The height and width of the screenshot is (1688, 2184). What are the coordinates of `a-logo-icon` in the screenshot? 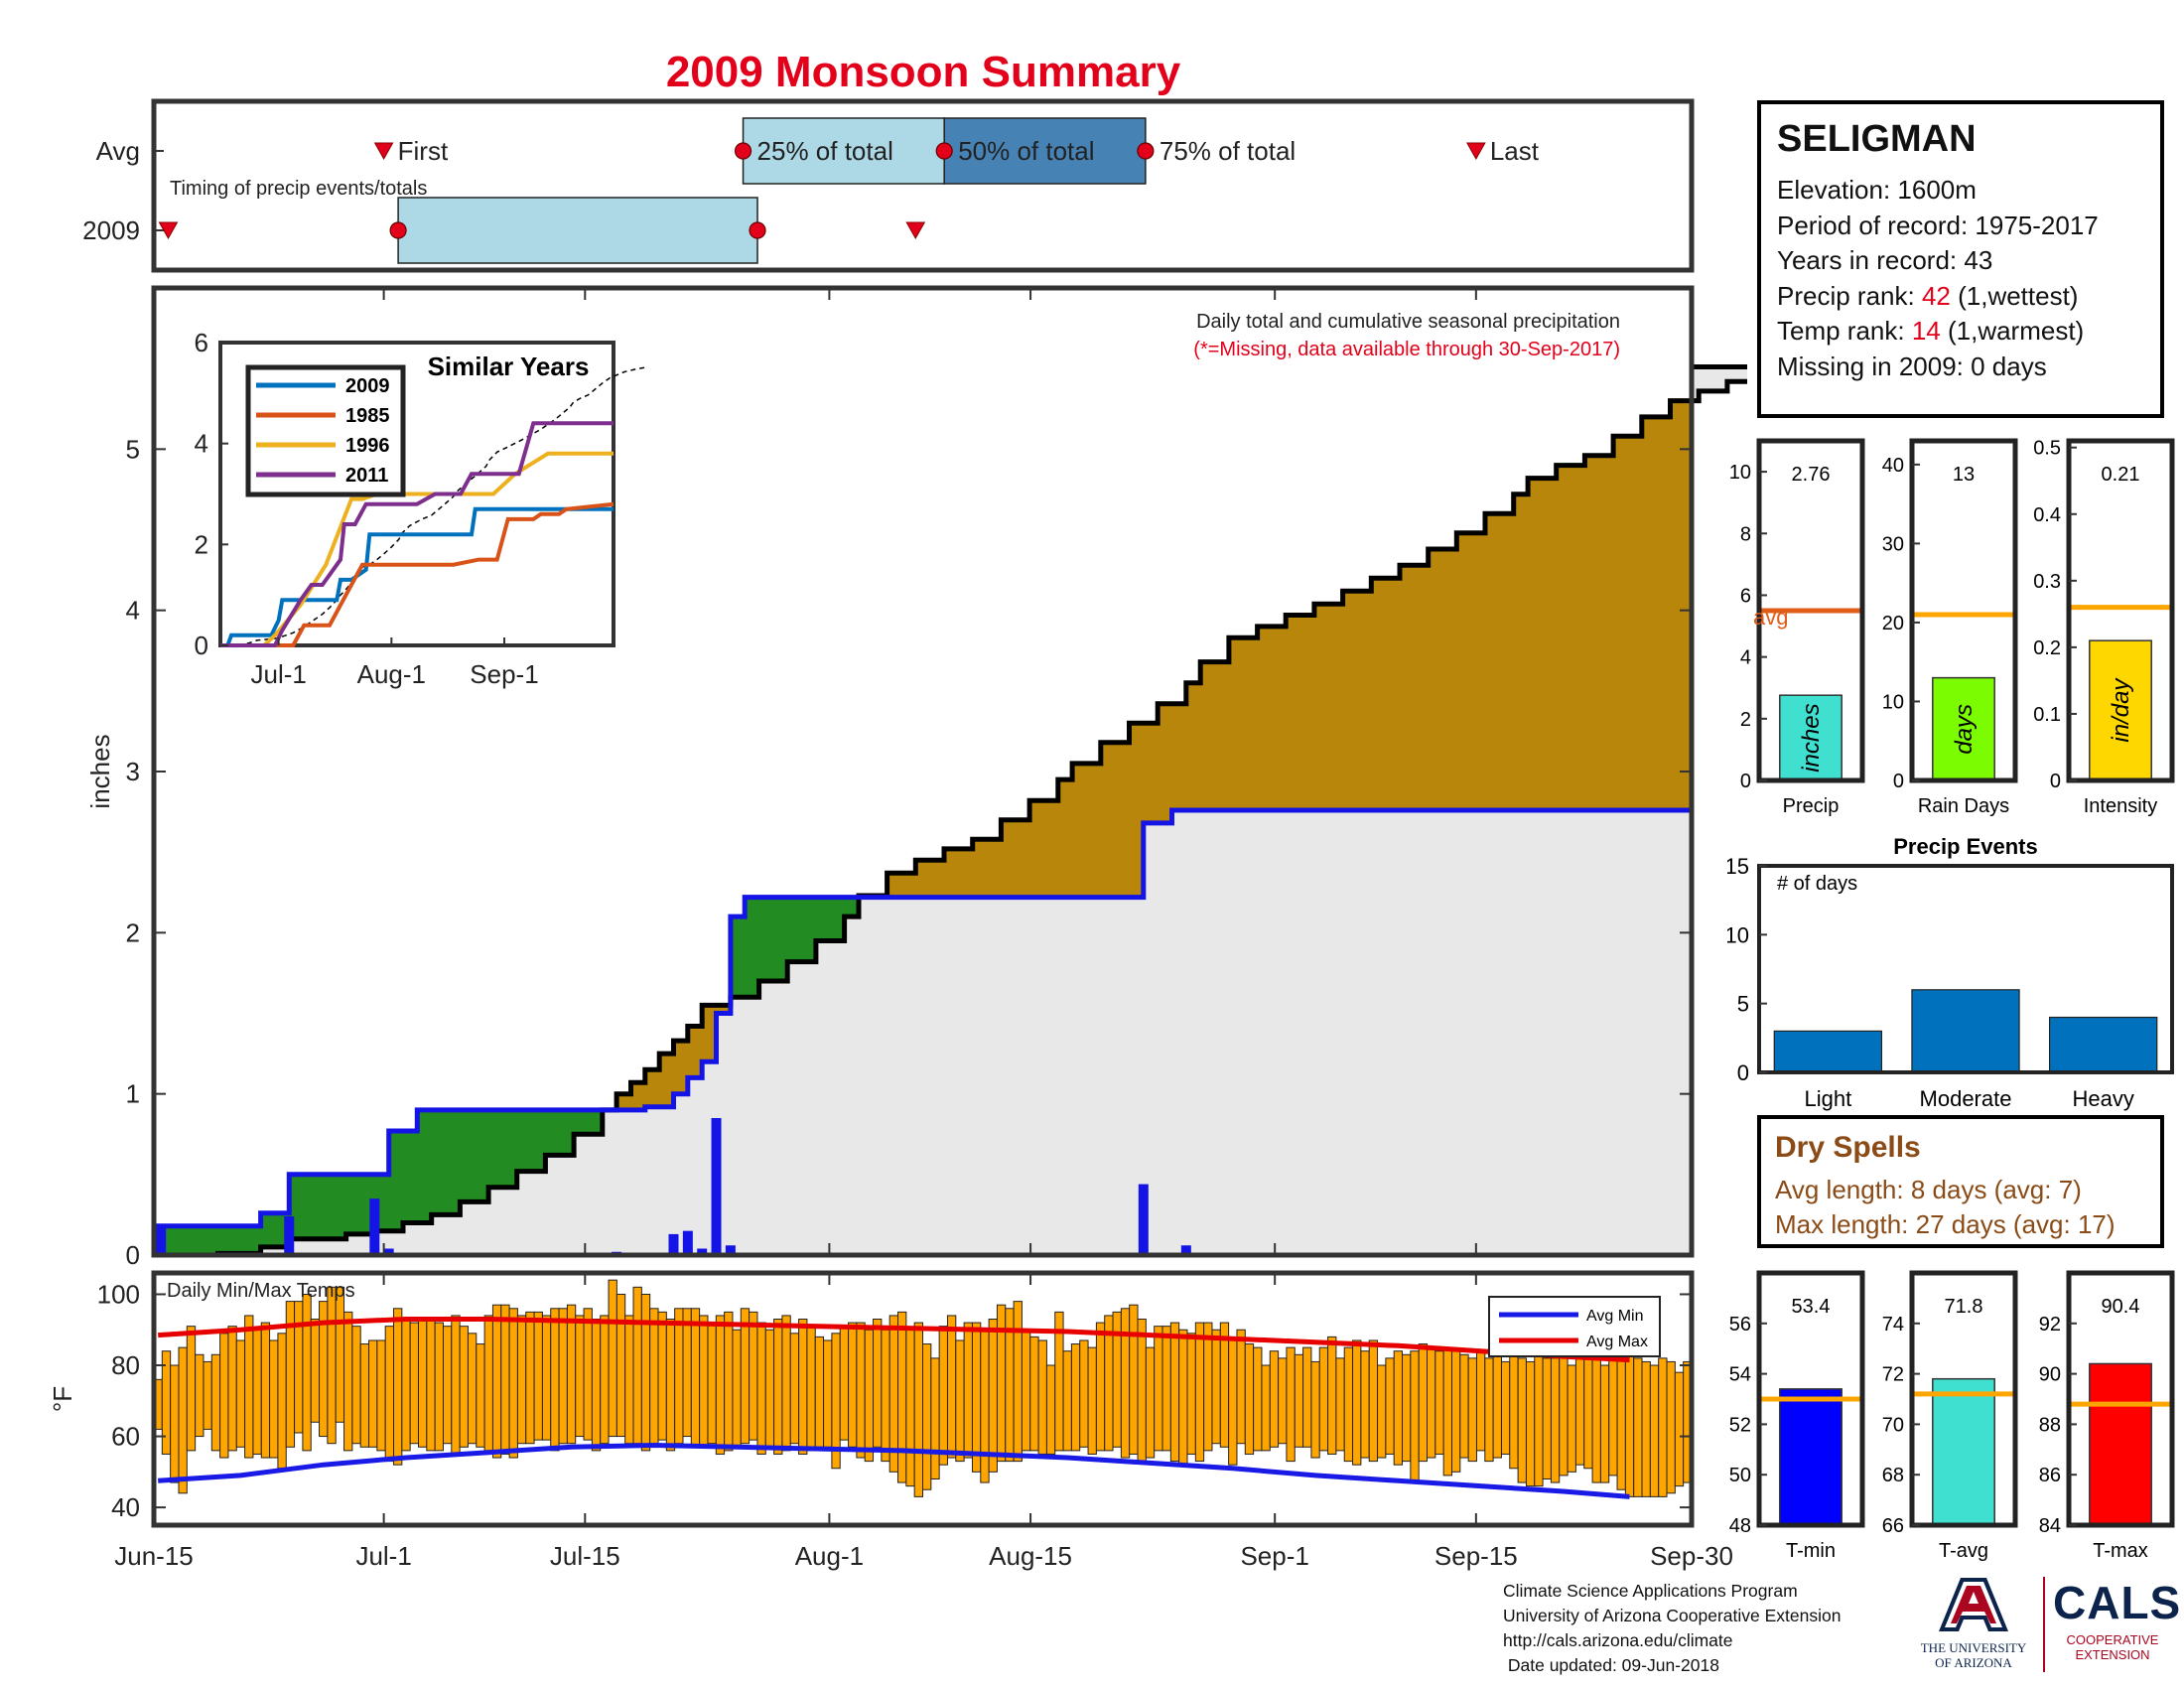 It's located at (1973, 1604).